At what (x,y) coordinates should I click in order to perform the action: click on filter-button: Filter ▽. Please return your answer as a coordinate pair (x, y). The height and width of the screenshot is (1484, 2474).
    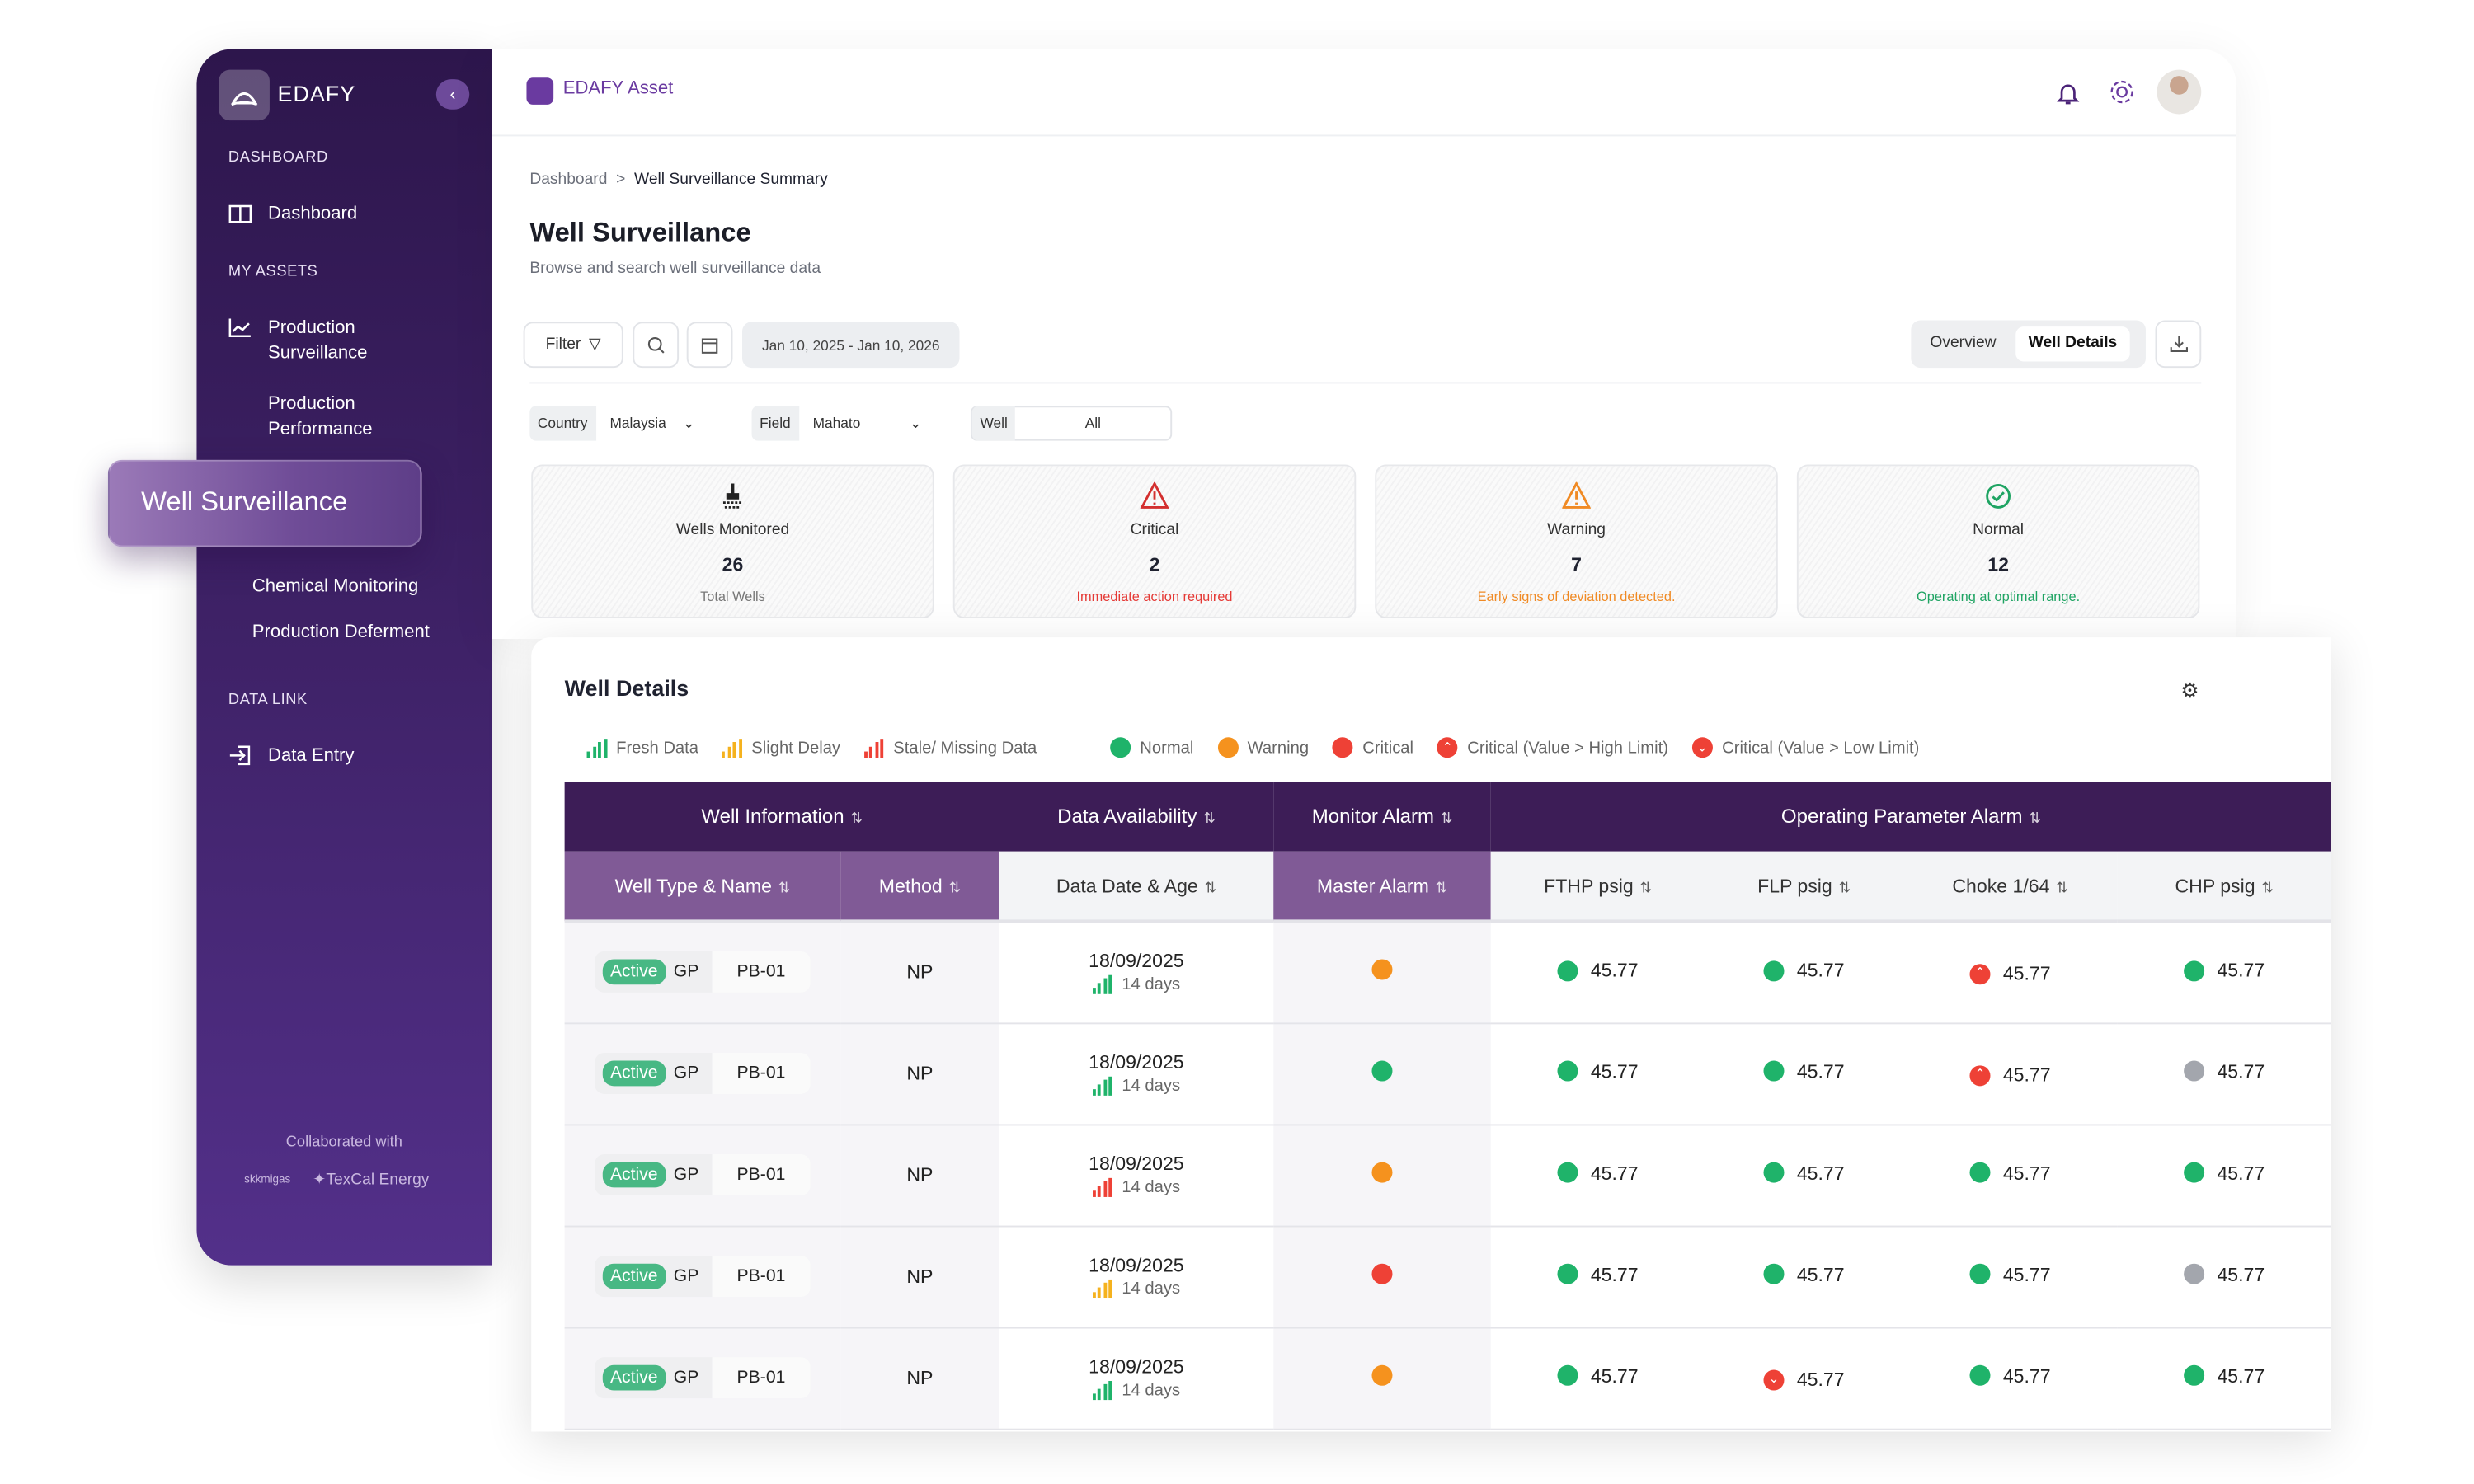
    Looking at the image, I should click on (573, 345).